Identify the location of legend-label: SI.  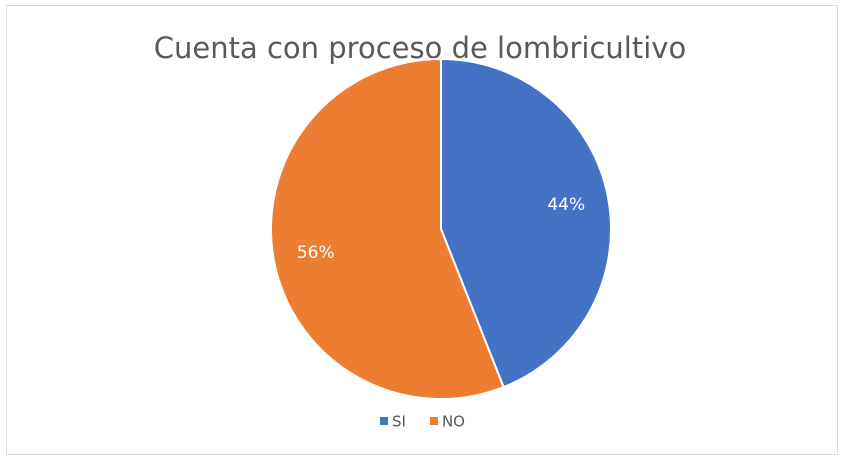
(399, 422).